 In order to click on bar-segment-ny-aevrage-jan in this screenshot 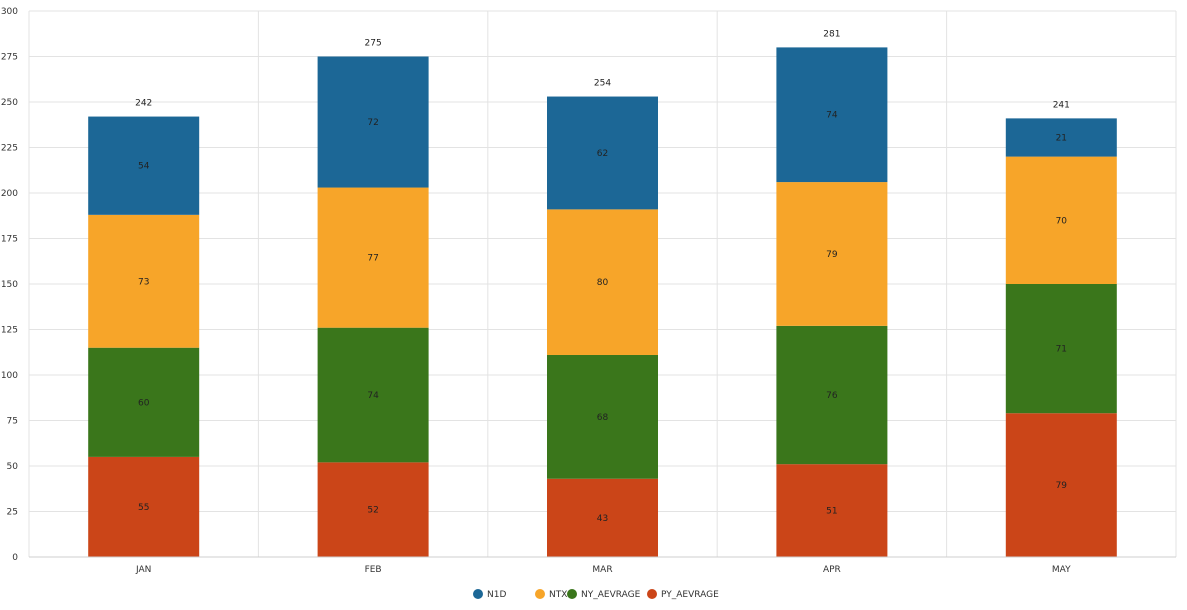, I will do `click(144, 402)`.